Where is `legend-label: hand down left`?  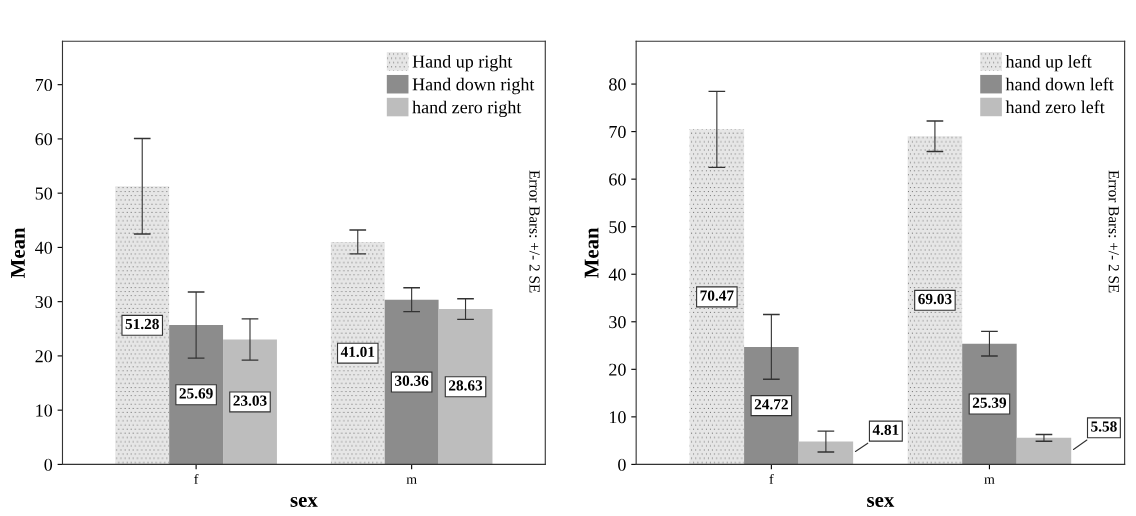 legend-label: hand down left is located at coordinates (1059, 84).